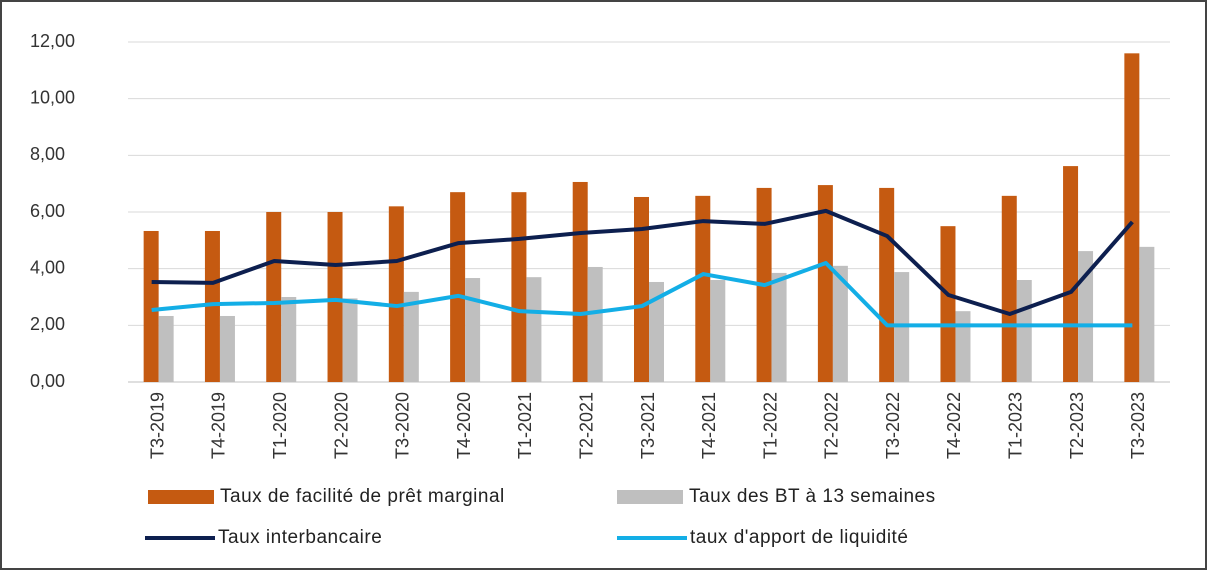  What do you see at coordinates (832, 425) in the screenshot?
I see `x-tick-label: T2-2022` at bounding box center [832, 425].